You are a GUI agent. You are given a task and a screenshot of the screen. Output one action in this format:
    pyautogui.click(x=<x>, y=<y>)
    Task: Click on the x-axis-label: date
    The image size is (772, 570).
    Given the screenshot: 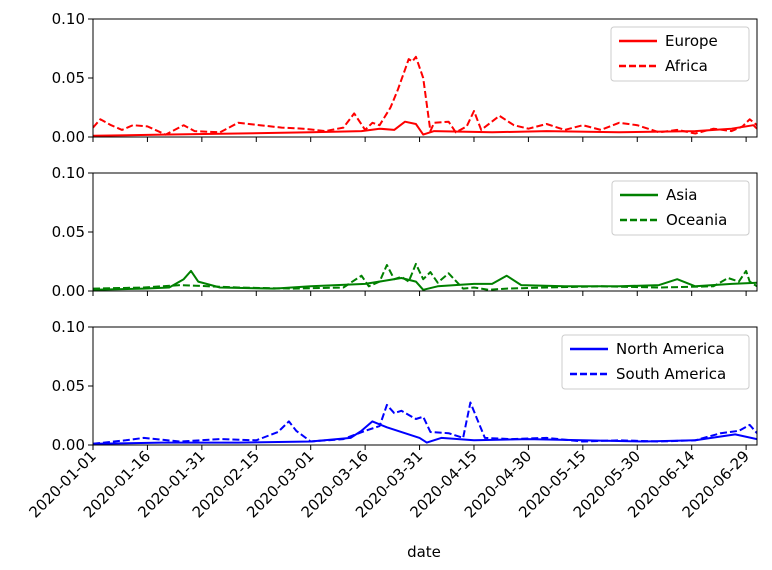 What is the action you would take?
    pyautogui.click(x=424, y=552)
    